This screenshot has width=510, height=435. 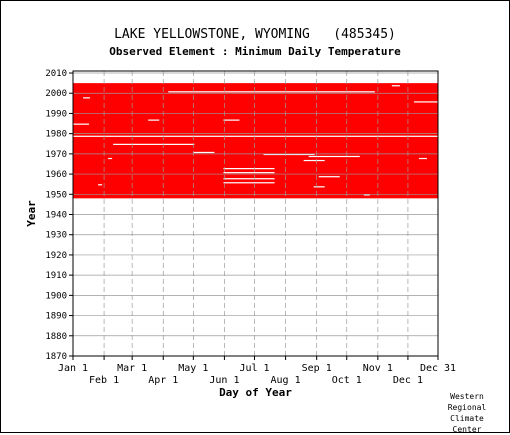 I want to click on x-tick-label: Jan 1, so click(x=73, y=368).